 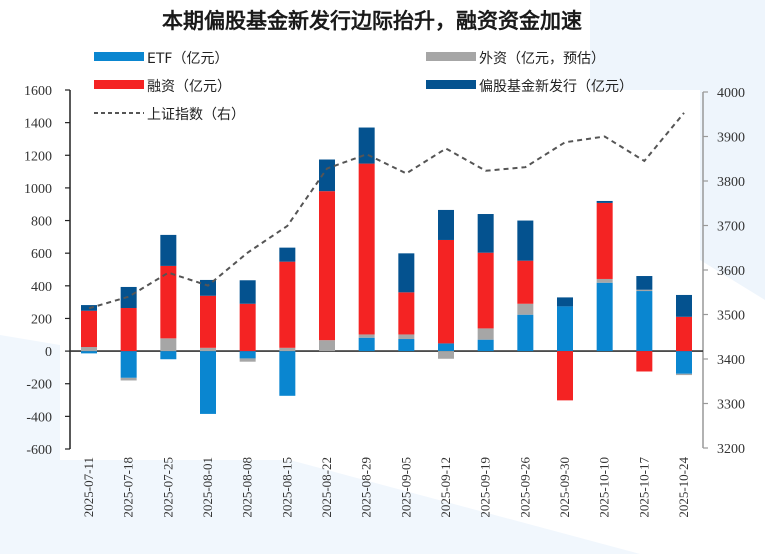 What do you see at coordinates (41, 319) in the screenshot?
I see `left-axis-tick-label: 200` at bounding box center [41, 319].